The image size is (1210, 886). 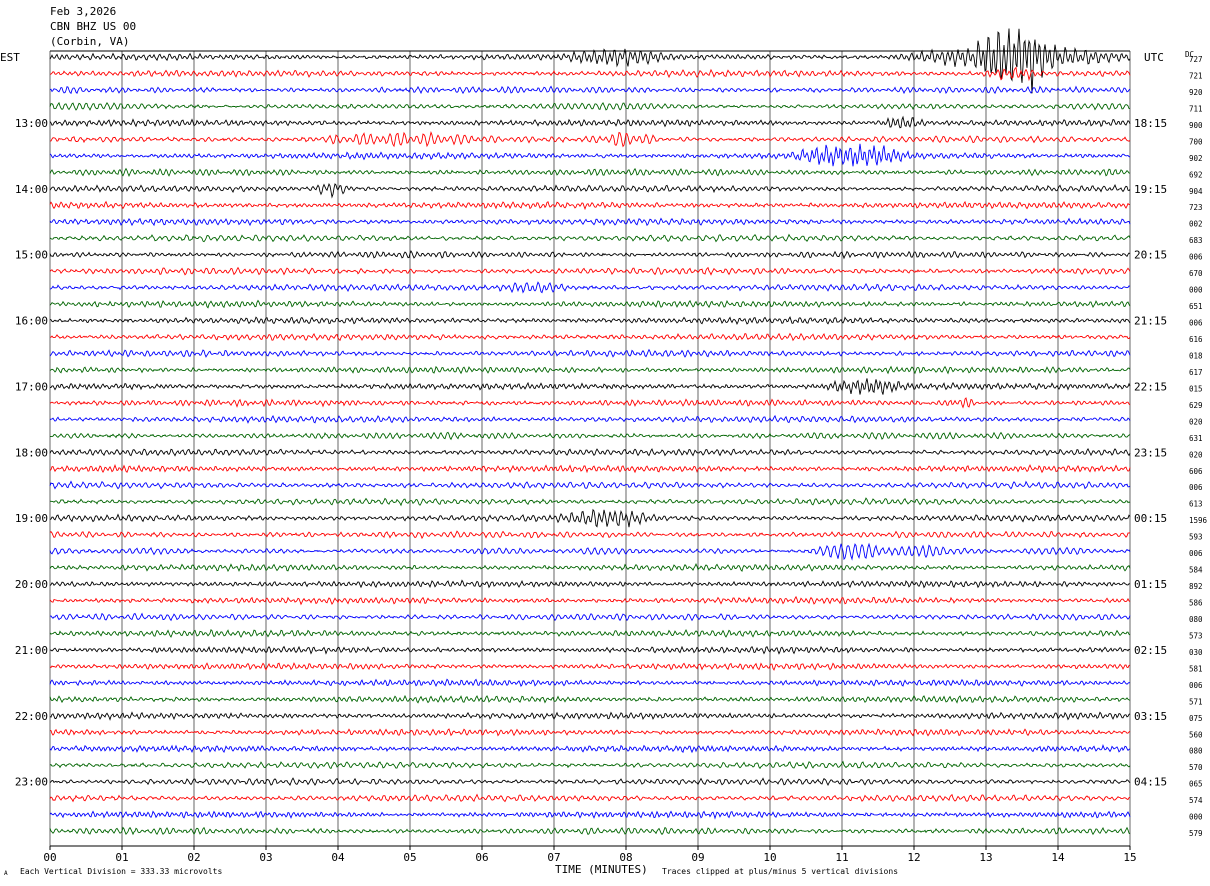 What do you see at coordinates (1196, 306) in the screenshot?
I see `dc-value: 651` at bounding box center [1196, 306].